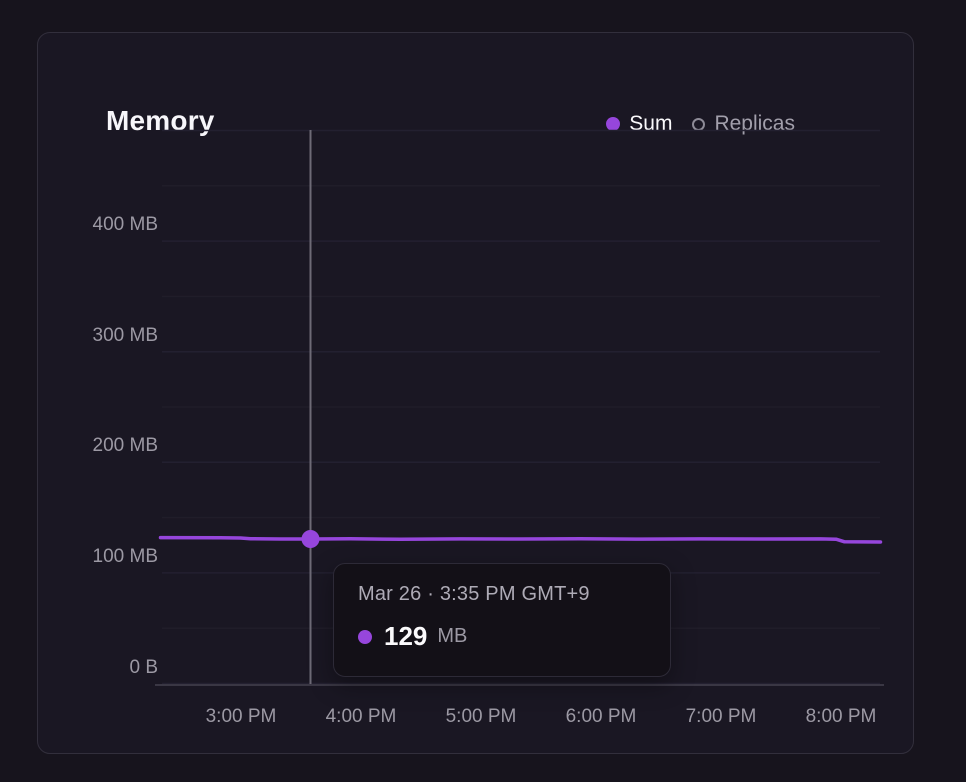  I want to click on tooltip-unit: MB, so click(452, 636).